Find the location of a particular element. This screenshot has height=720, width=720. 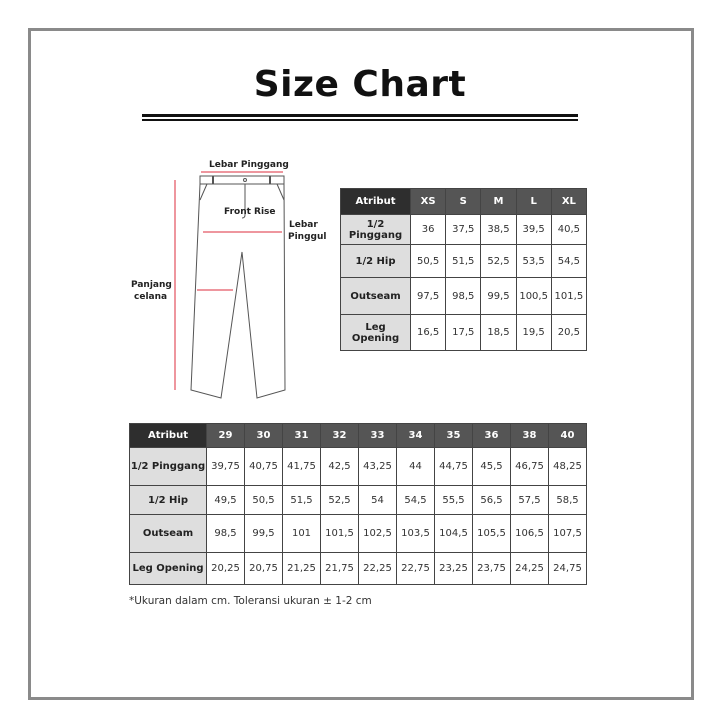

header-cell: 36 is located at coordinates (491, 435).